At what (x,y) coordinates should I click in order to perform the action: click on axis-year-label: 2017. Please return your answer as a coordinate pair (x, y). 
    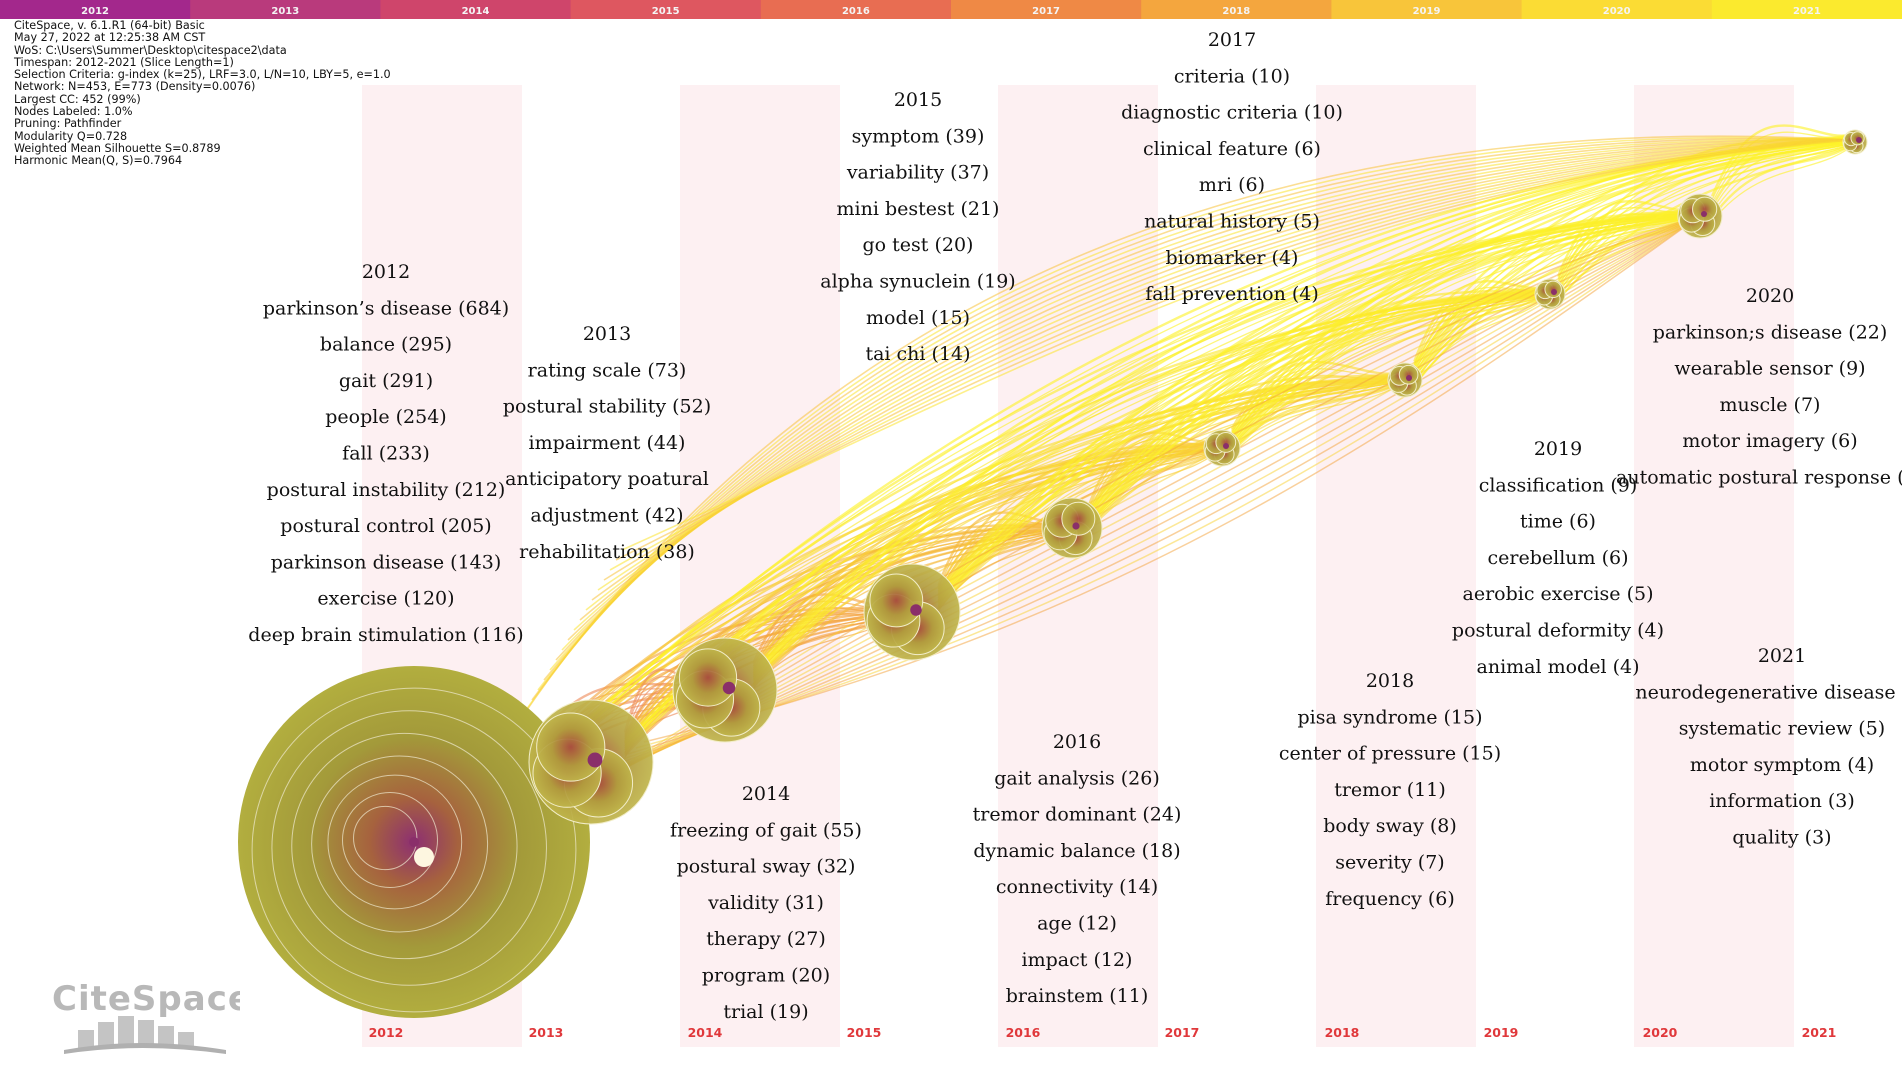
    Looking at the image, I should click on (1182, 1032).